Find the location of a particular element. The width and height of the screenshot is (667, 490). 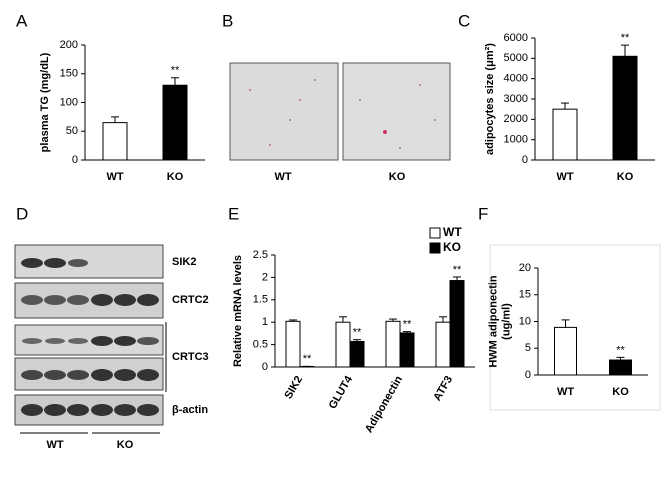

y-tick-label: 15 is located at coordinates (525, 295).